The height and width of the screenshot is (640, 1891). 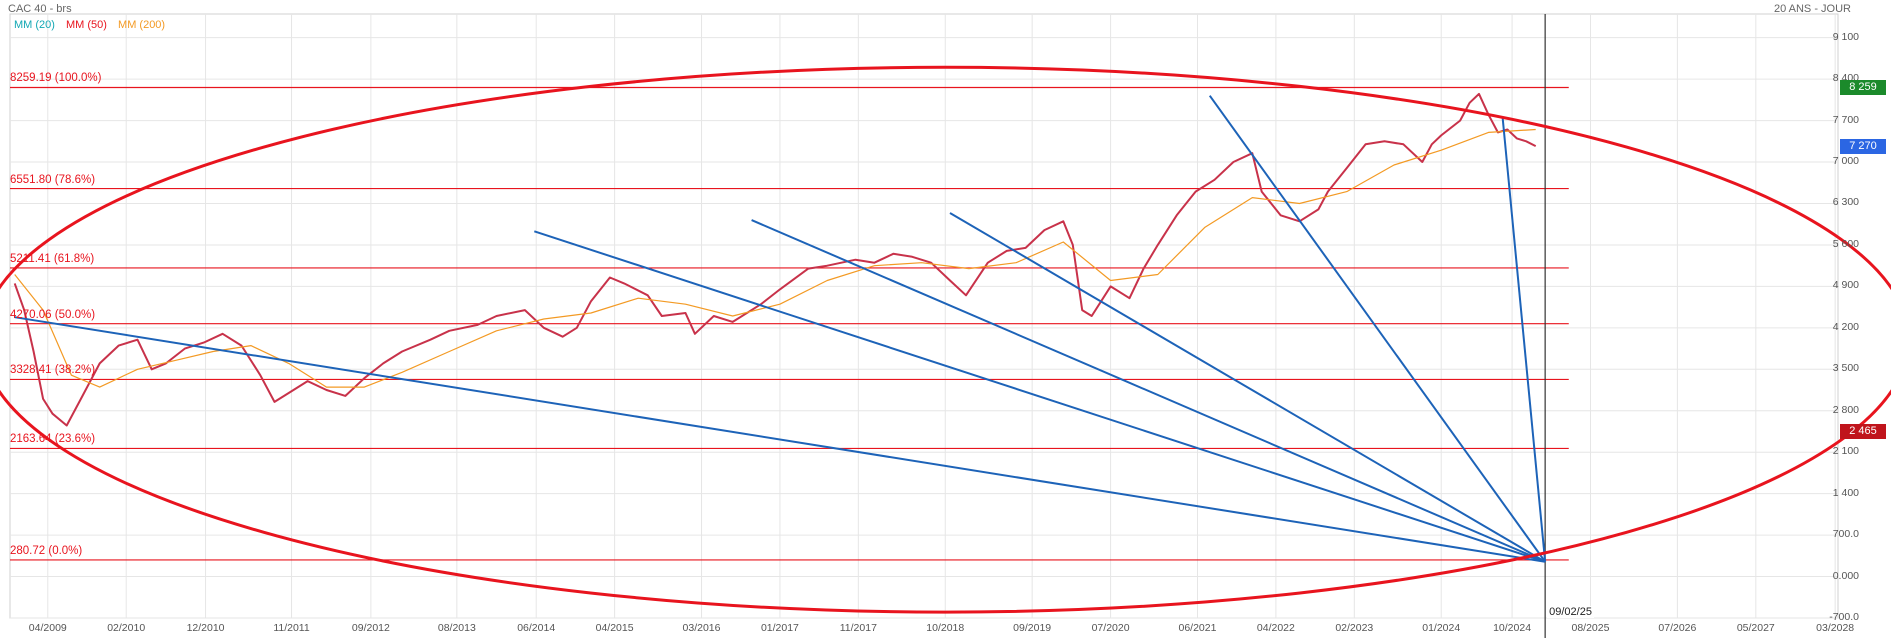 What do you see at coordinates (86, 25) in the screenshot?
I see `legend-ma50: MM (50)` at bounding box center [86, 25].